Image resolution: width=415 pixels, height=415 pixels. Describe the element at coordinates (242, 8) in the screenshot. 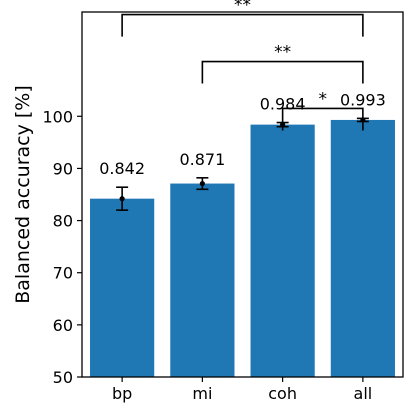

I see `significance-label-bp-all: **` at that location.